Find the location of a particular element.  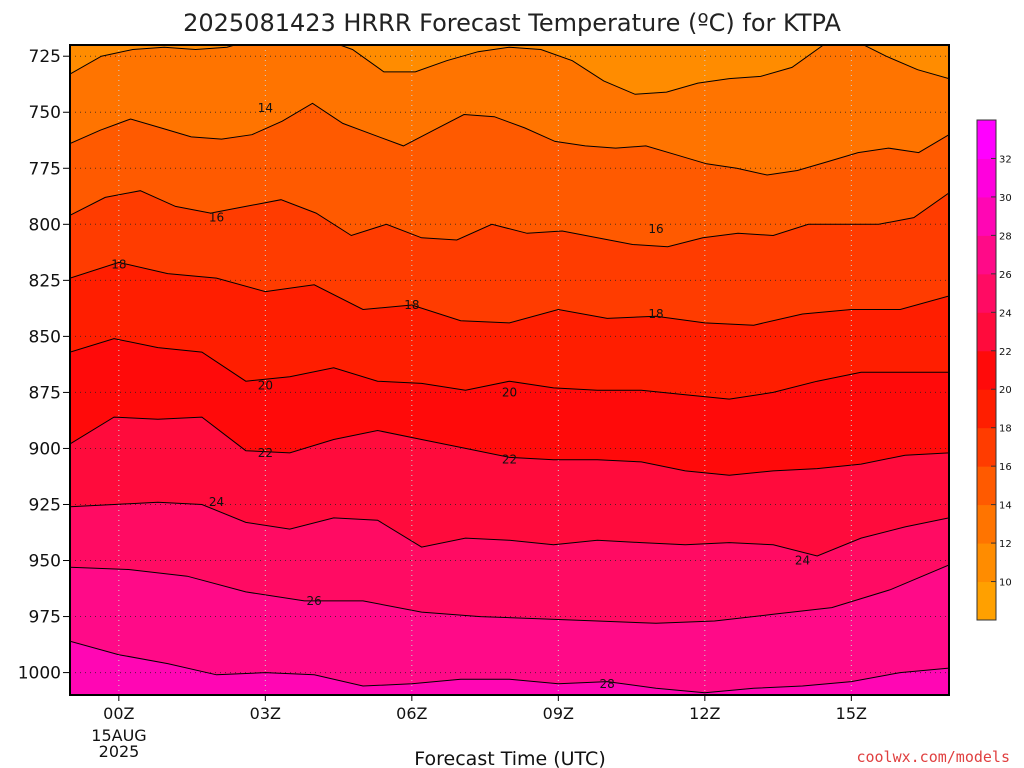

y-tick-label-950: 950 is located at coordinates (45, 562).